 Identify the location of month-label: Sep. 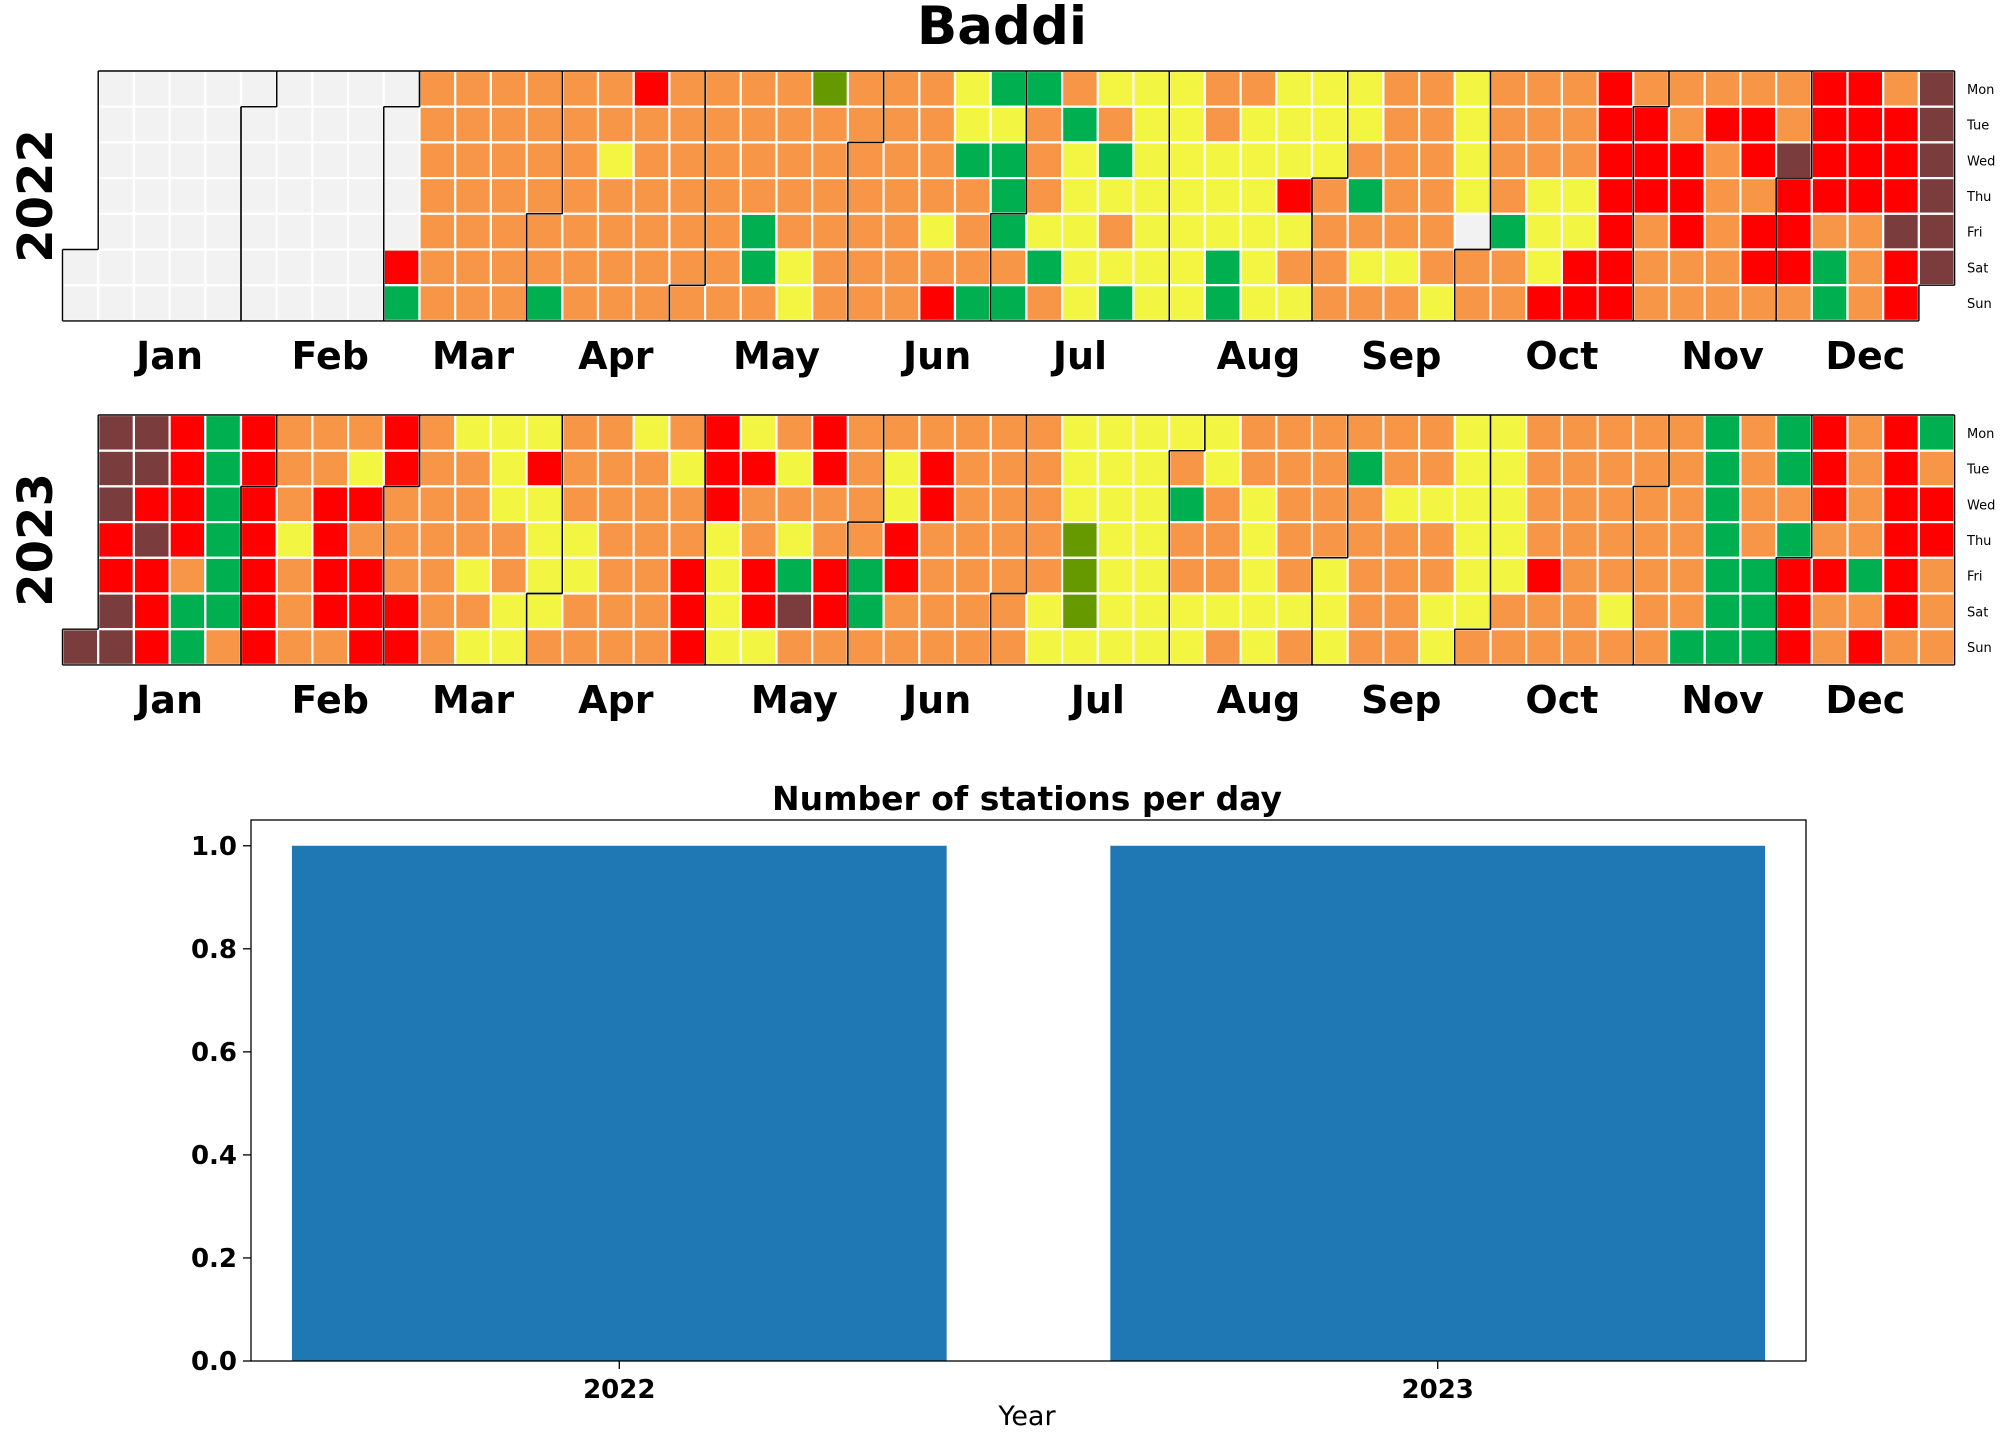
(1401, 356).